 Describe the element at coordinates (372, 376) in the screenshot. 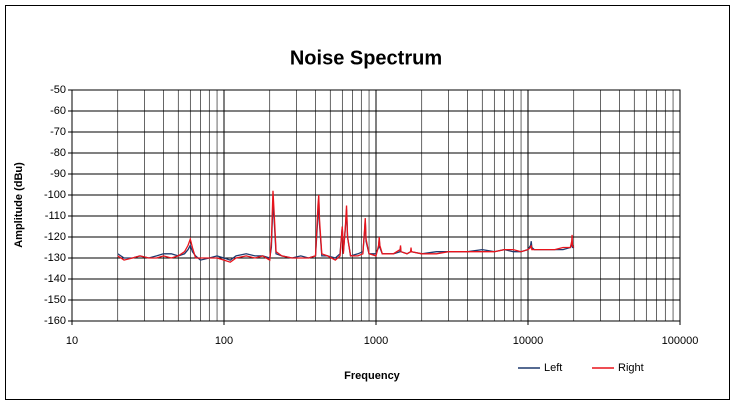

I see `x-axis-label: Frequency` at that location.